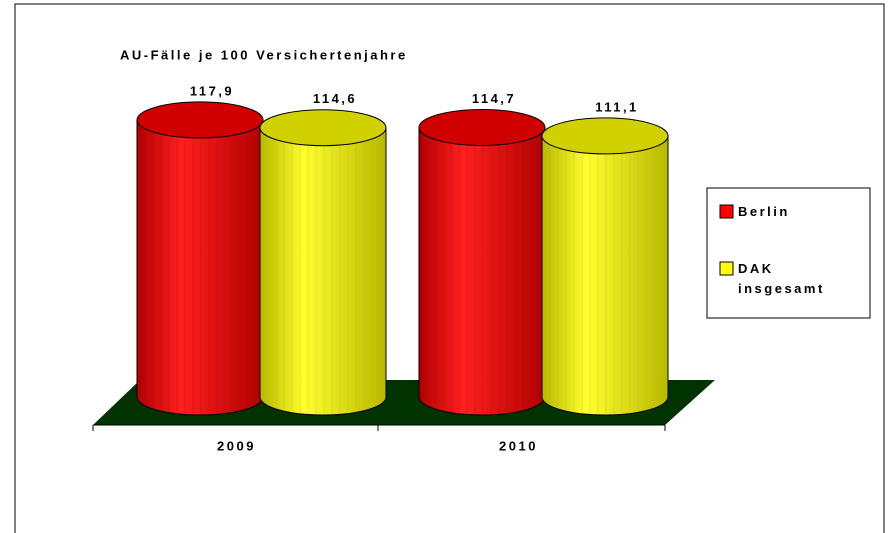  I want to click on legend-label: Berlin, so click(764, 211).